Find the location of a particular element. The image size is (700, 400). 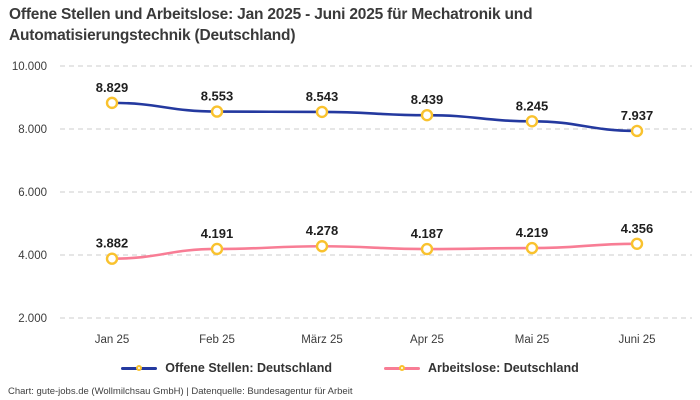

legend-item-arbeitslose: Arbeitslose: Deutschland is located at coordinates (481, 368).